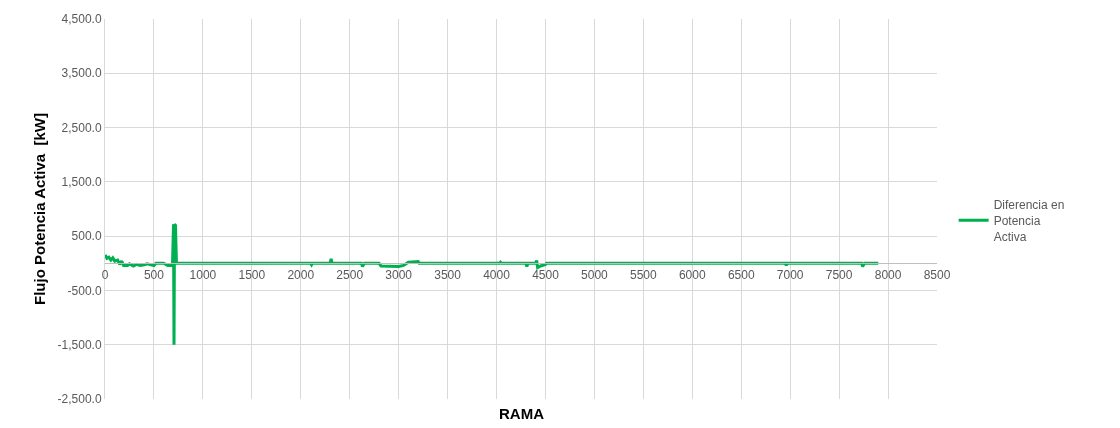 The width and height of the screenshot is (1120, 428). Describe the element at coordinates (399, 274) in the screenshot. I see `x-tick-label: 3000` at that location.